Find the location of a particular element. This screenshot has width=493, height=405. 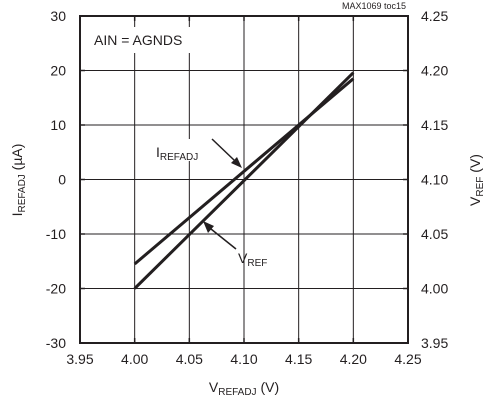

y-right-tick-label: 4.10 is located at coordinates (434, 180).